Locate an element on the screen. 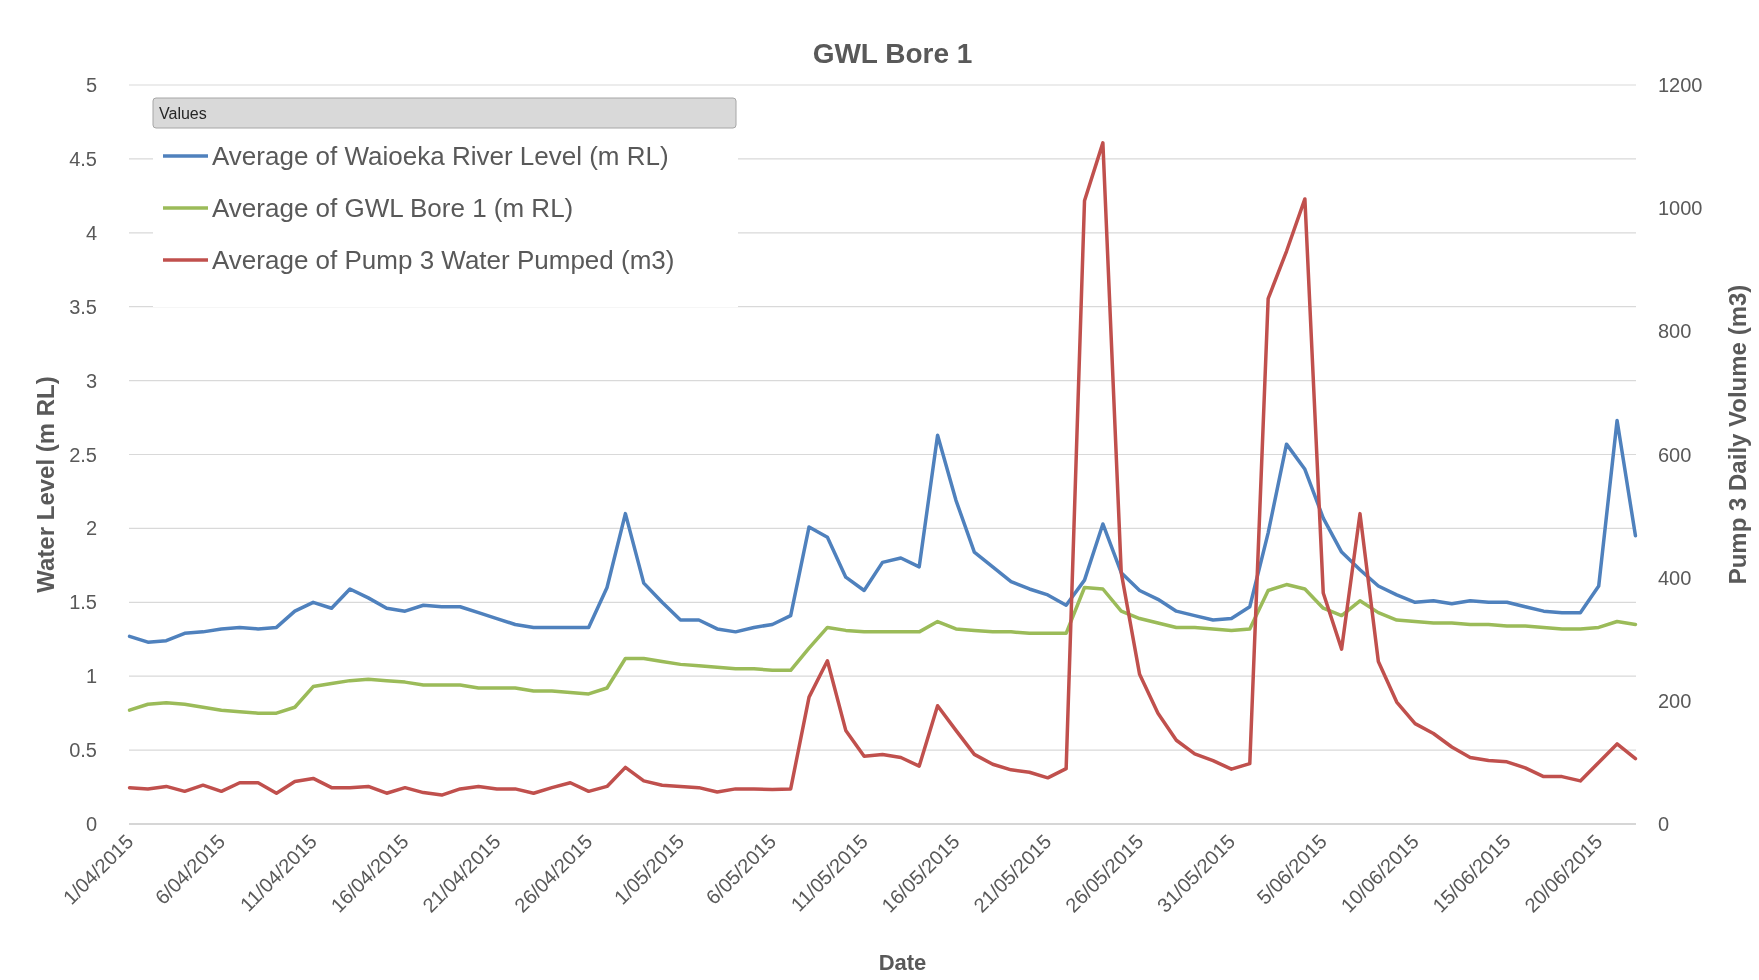 The image size is (1759, 980). y-tick-label: 2.5 is located at coordinates (83, 454).